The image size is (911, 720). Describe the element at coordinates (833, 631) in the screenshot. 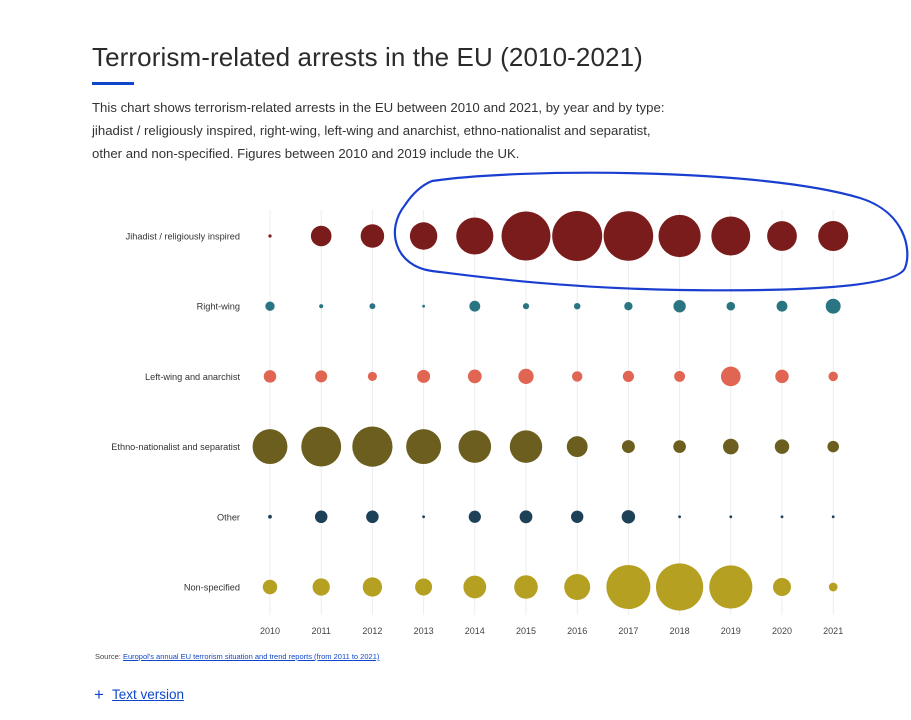

I see `x-tick-label: 2021` at that location.